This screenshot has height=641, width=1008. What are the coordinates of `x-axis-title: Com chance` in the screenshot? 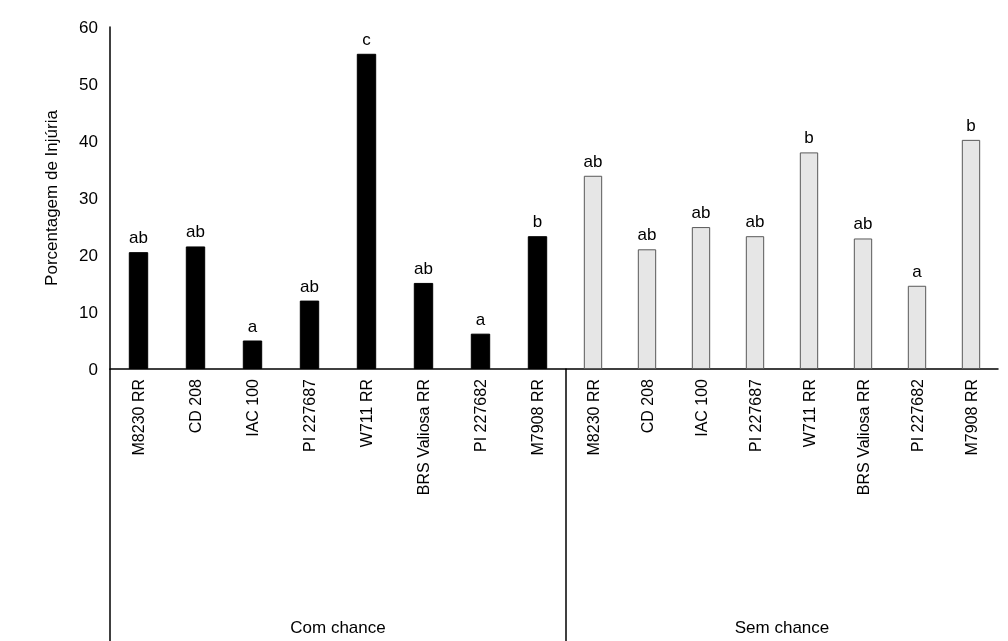 It's located at (338, 627).